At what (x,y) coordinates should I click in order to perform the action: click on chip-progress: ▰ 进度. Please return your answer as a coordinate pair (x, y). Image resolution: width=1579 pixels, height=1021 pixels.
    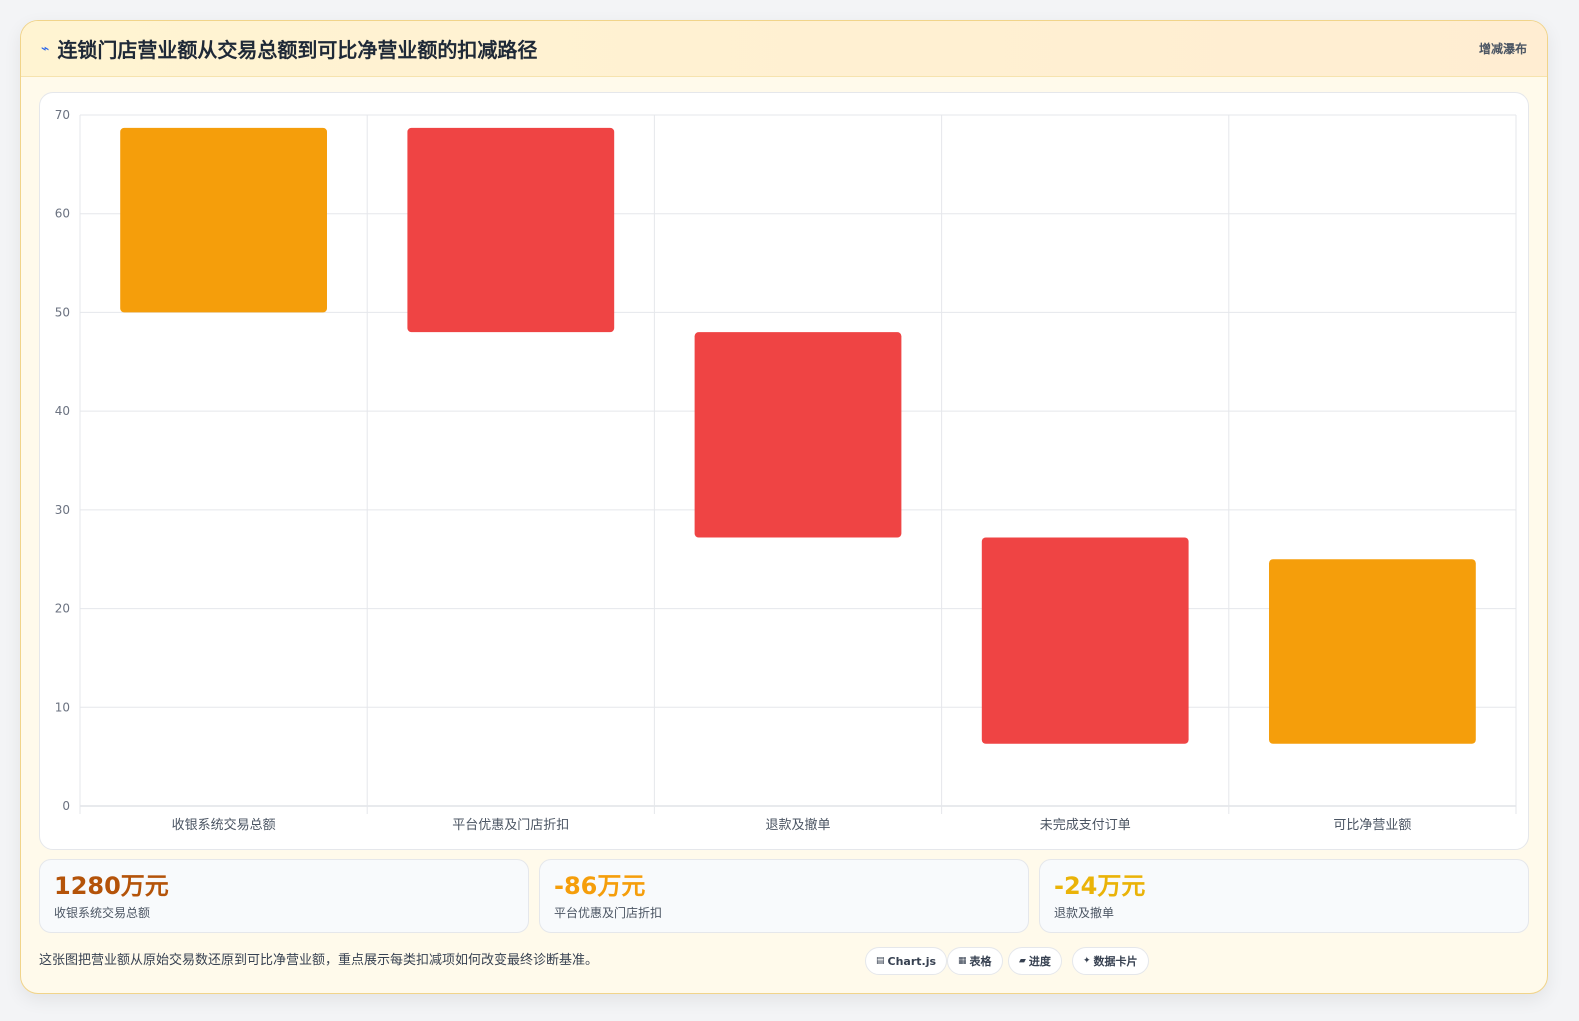
    Looking at the image, I should click on (1035, 961).